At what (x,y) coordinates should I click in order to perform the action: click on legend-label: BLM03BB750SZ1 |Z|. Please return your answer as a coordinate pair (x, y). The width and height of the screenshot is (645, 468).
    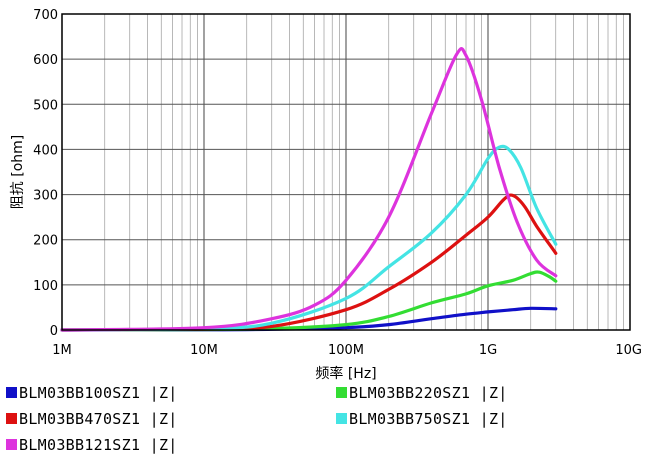
    Looking at the image, I should click on (428, 419).